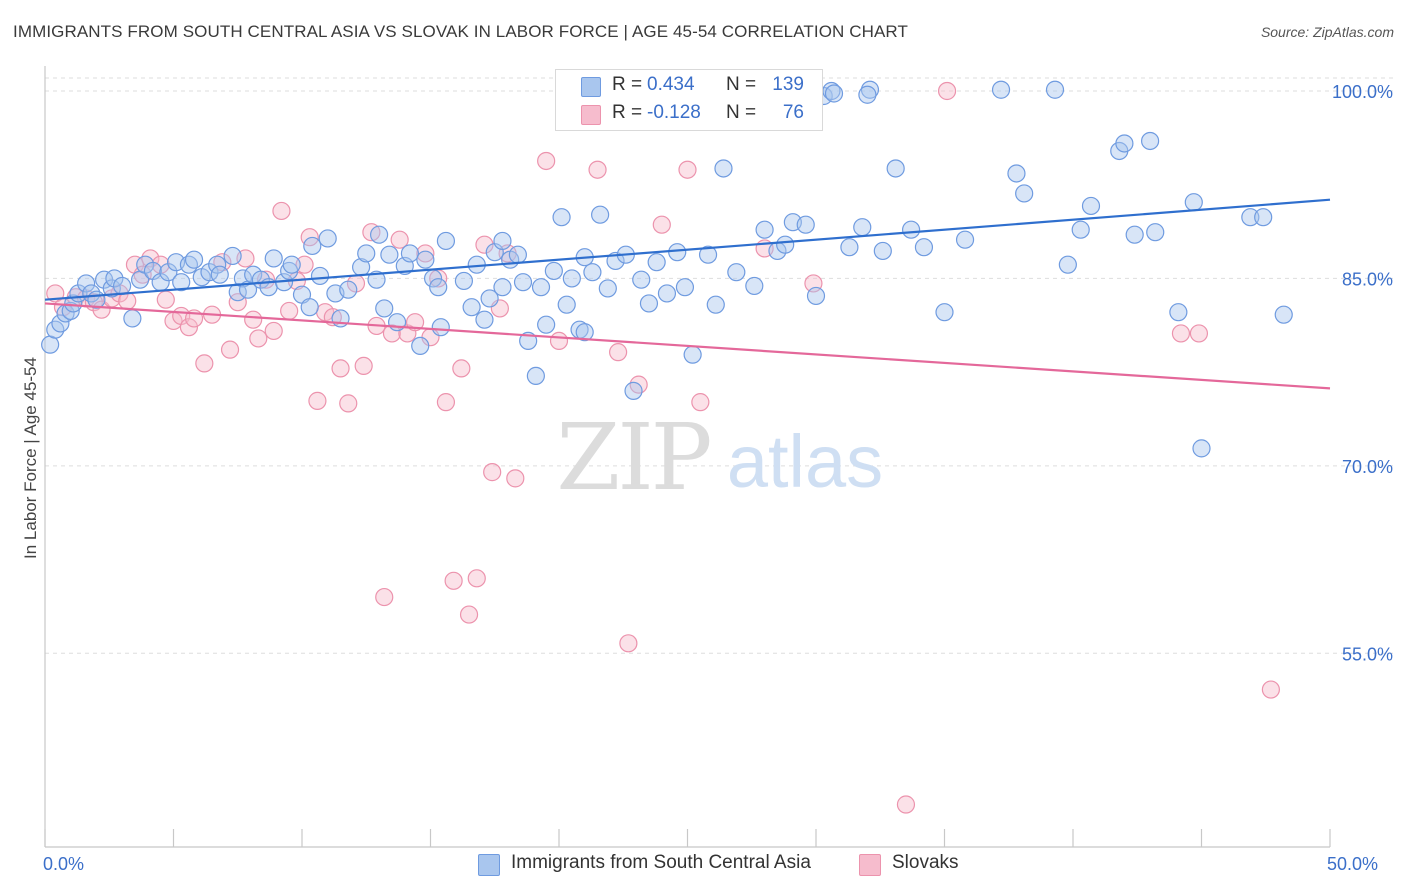 This screenshot has width=1406, height=892. I want to click on legend-r-value-blue: 0.434, so click(671, 84).